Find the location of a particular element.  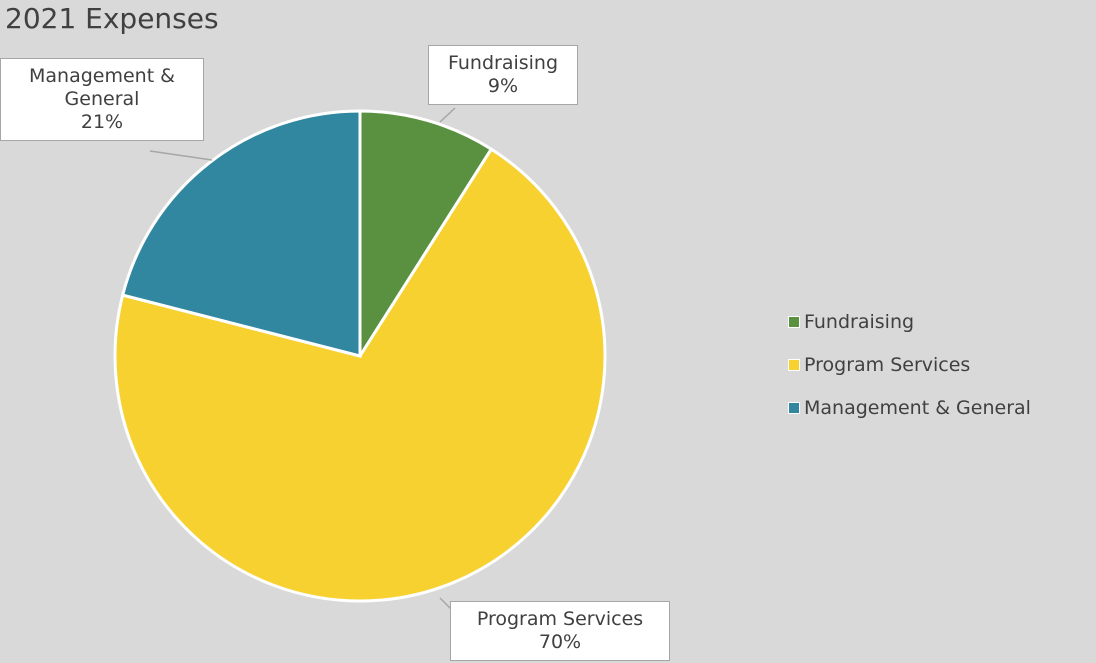

data-label-name: Management & General is located at coordinates (102, 87).